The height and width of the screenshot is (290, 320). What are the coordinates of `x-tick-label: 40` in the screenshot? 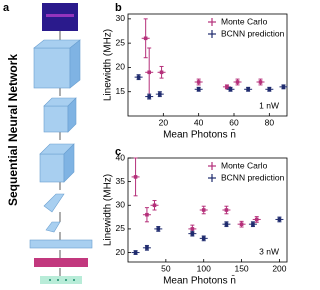 It's located at (199, 122).